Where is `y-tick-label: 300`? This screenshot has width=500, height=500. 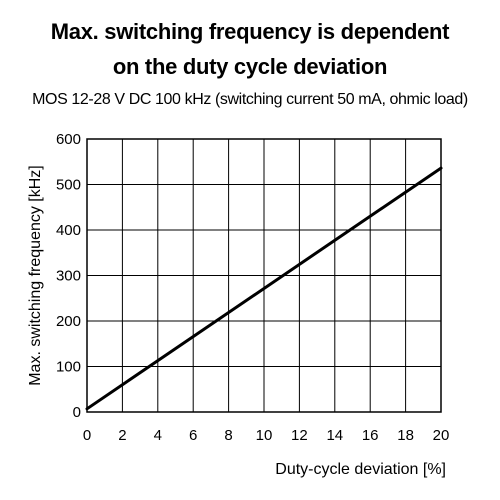 y-tick-label: 300 is located at coordinates (68, 276).